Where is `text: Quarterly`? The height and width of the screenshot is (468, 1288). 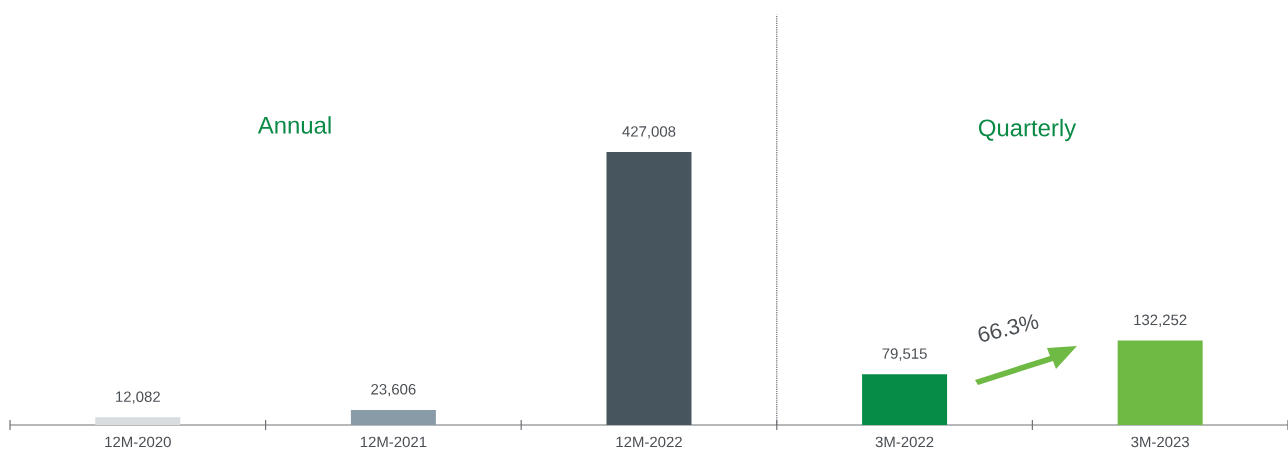
text: Quarterly is located at coordinates (1027, 130).